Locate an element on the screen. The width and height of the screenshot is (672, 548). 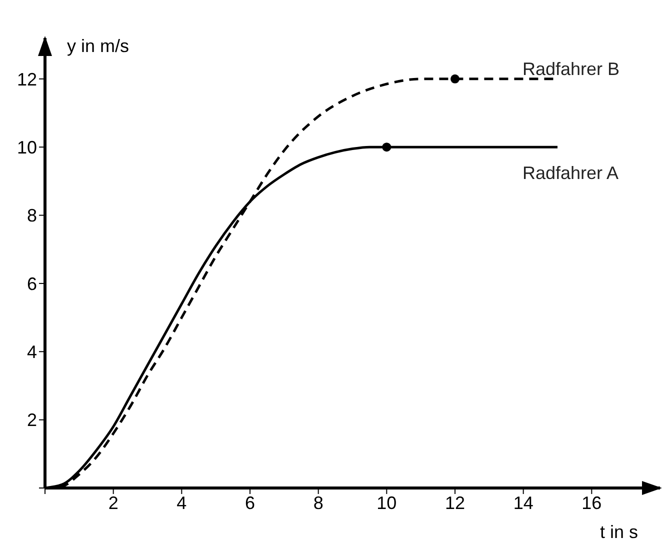
y-tick-label: 10 is located at coordinates (26, 147).